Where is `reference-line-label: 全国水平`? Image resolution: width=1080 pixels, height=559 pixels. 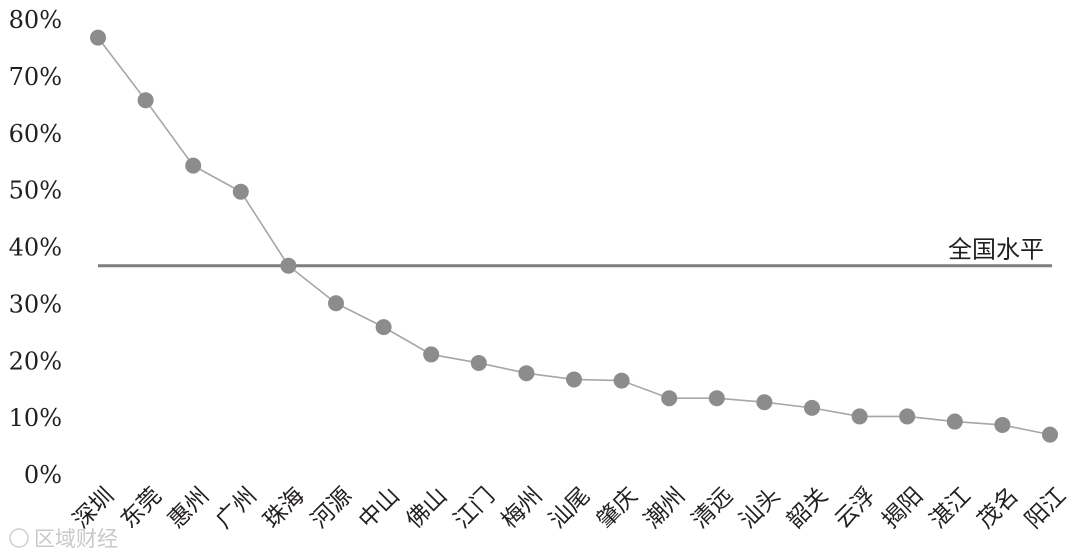
reference-line-label: 全国水平 is located at coordinates (996, 250).